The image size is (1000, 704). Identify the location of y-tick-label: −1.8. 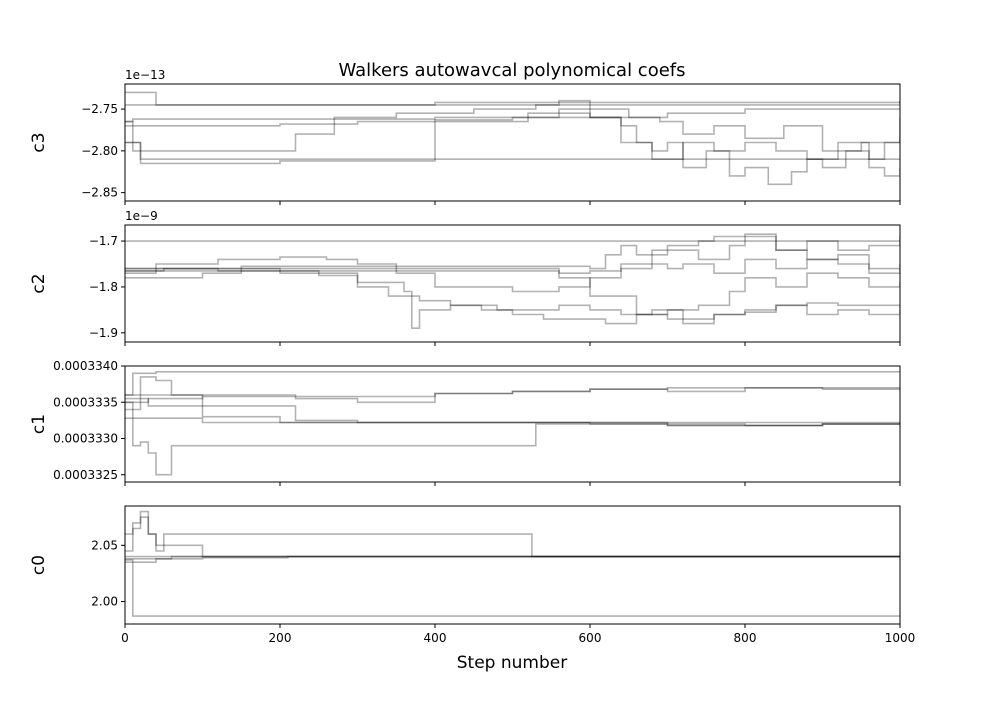
(103, 287).